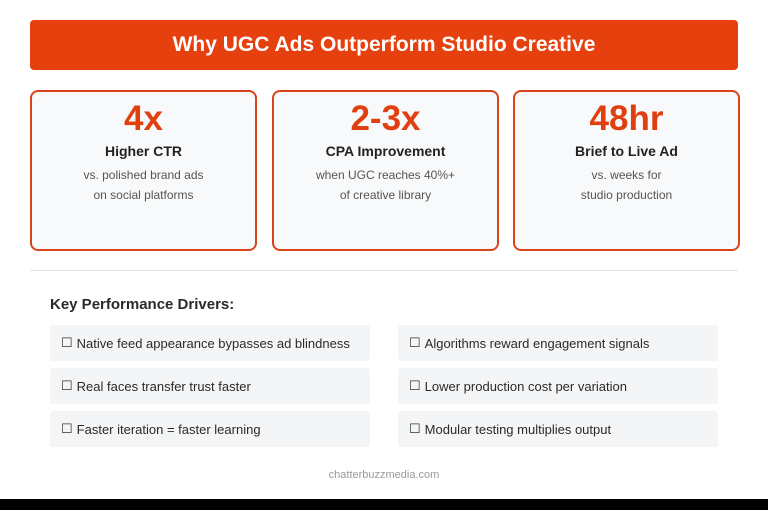 This screenshot has height=510, width=768. I want to click on stat-value: 2-3x, so click(385, 118).